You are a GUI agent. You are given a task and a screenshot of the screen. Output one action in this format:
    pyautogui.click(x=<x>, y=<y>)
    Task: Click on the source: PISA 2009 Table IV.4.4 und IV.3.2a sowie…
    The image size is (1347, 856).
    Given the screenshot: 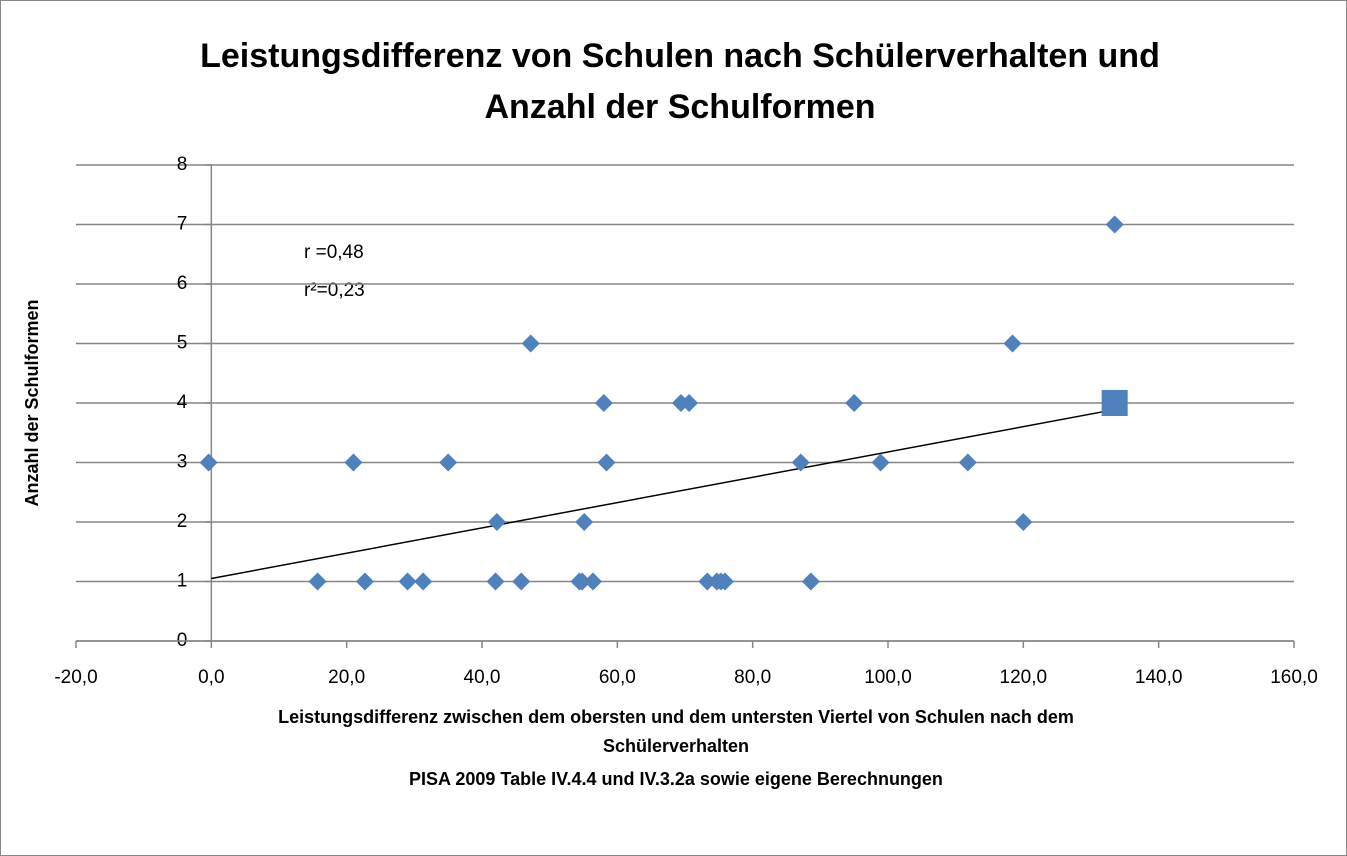 What is the action you would take?
    pyautogui.click(x=676, y=779)
    